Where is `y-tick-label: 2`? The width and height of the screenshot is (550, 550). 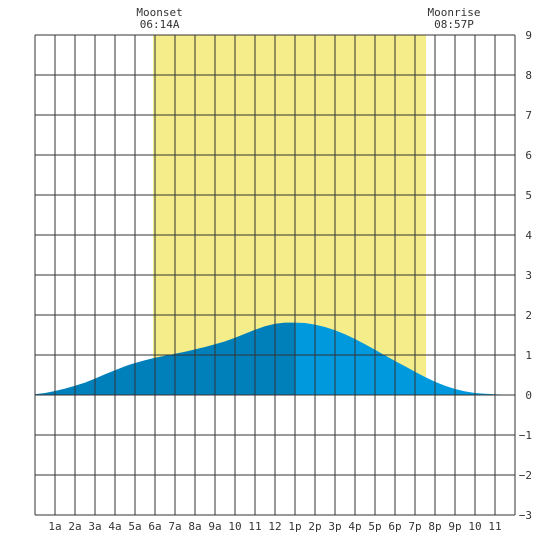
y-tick-label: 2 is located at coordinates (528, 315).